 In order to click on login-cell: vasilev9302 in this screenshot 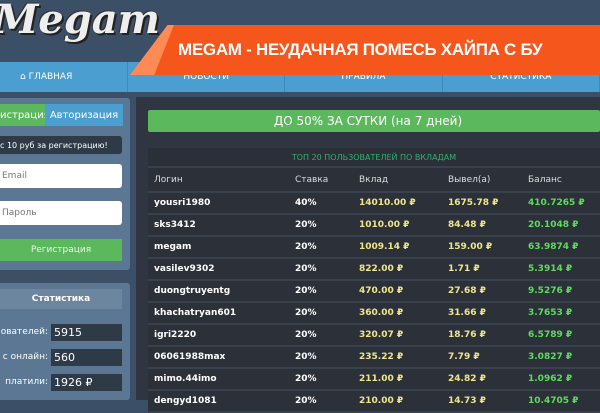, I will do `click(184, 269)`.